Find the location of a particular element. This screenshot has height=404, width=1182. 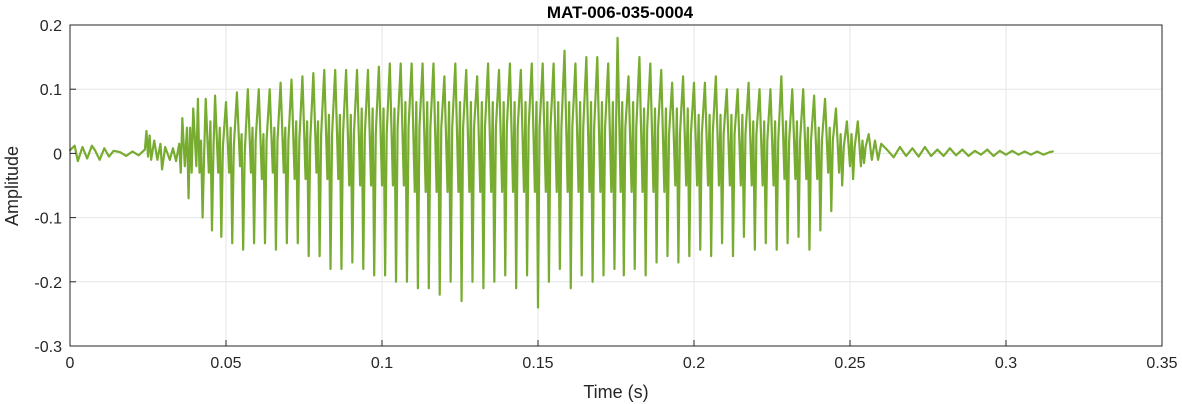

x-tick-label: 0.35 is located at coordinates (1161, 363).